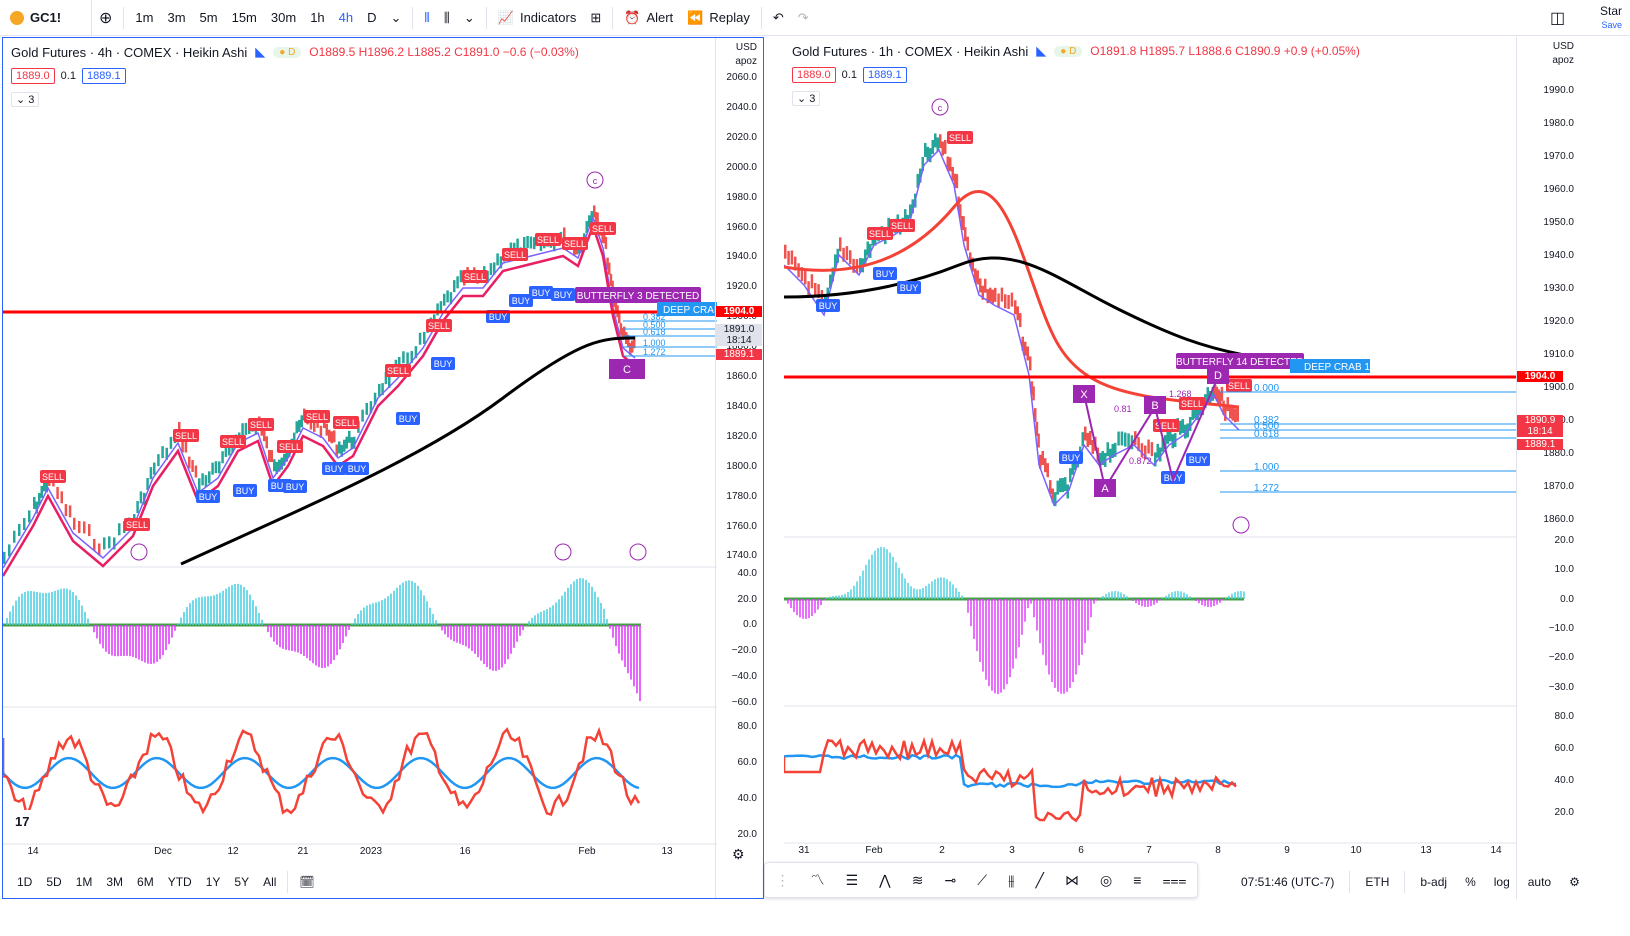 Image resolution: width=1630 pixels, height=936 pixels. Describe the element at coordinates (54, 882) in the screenshot. I see `range-5d: 5D` at that location.